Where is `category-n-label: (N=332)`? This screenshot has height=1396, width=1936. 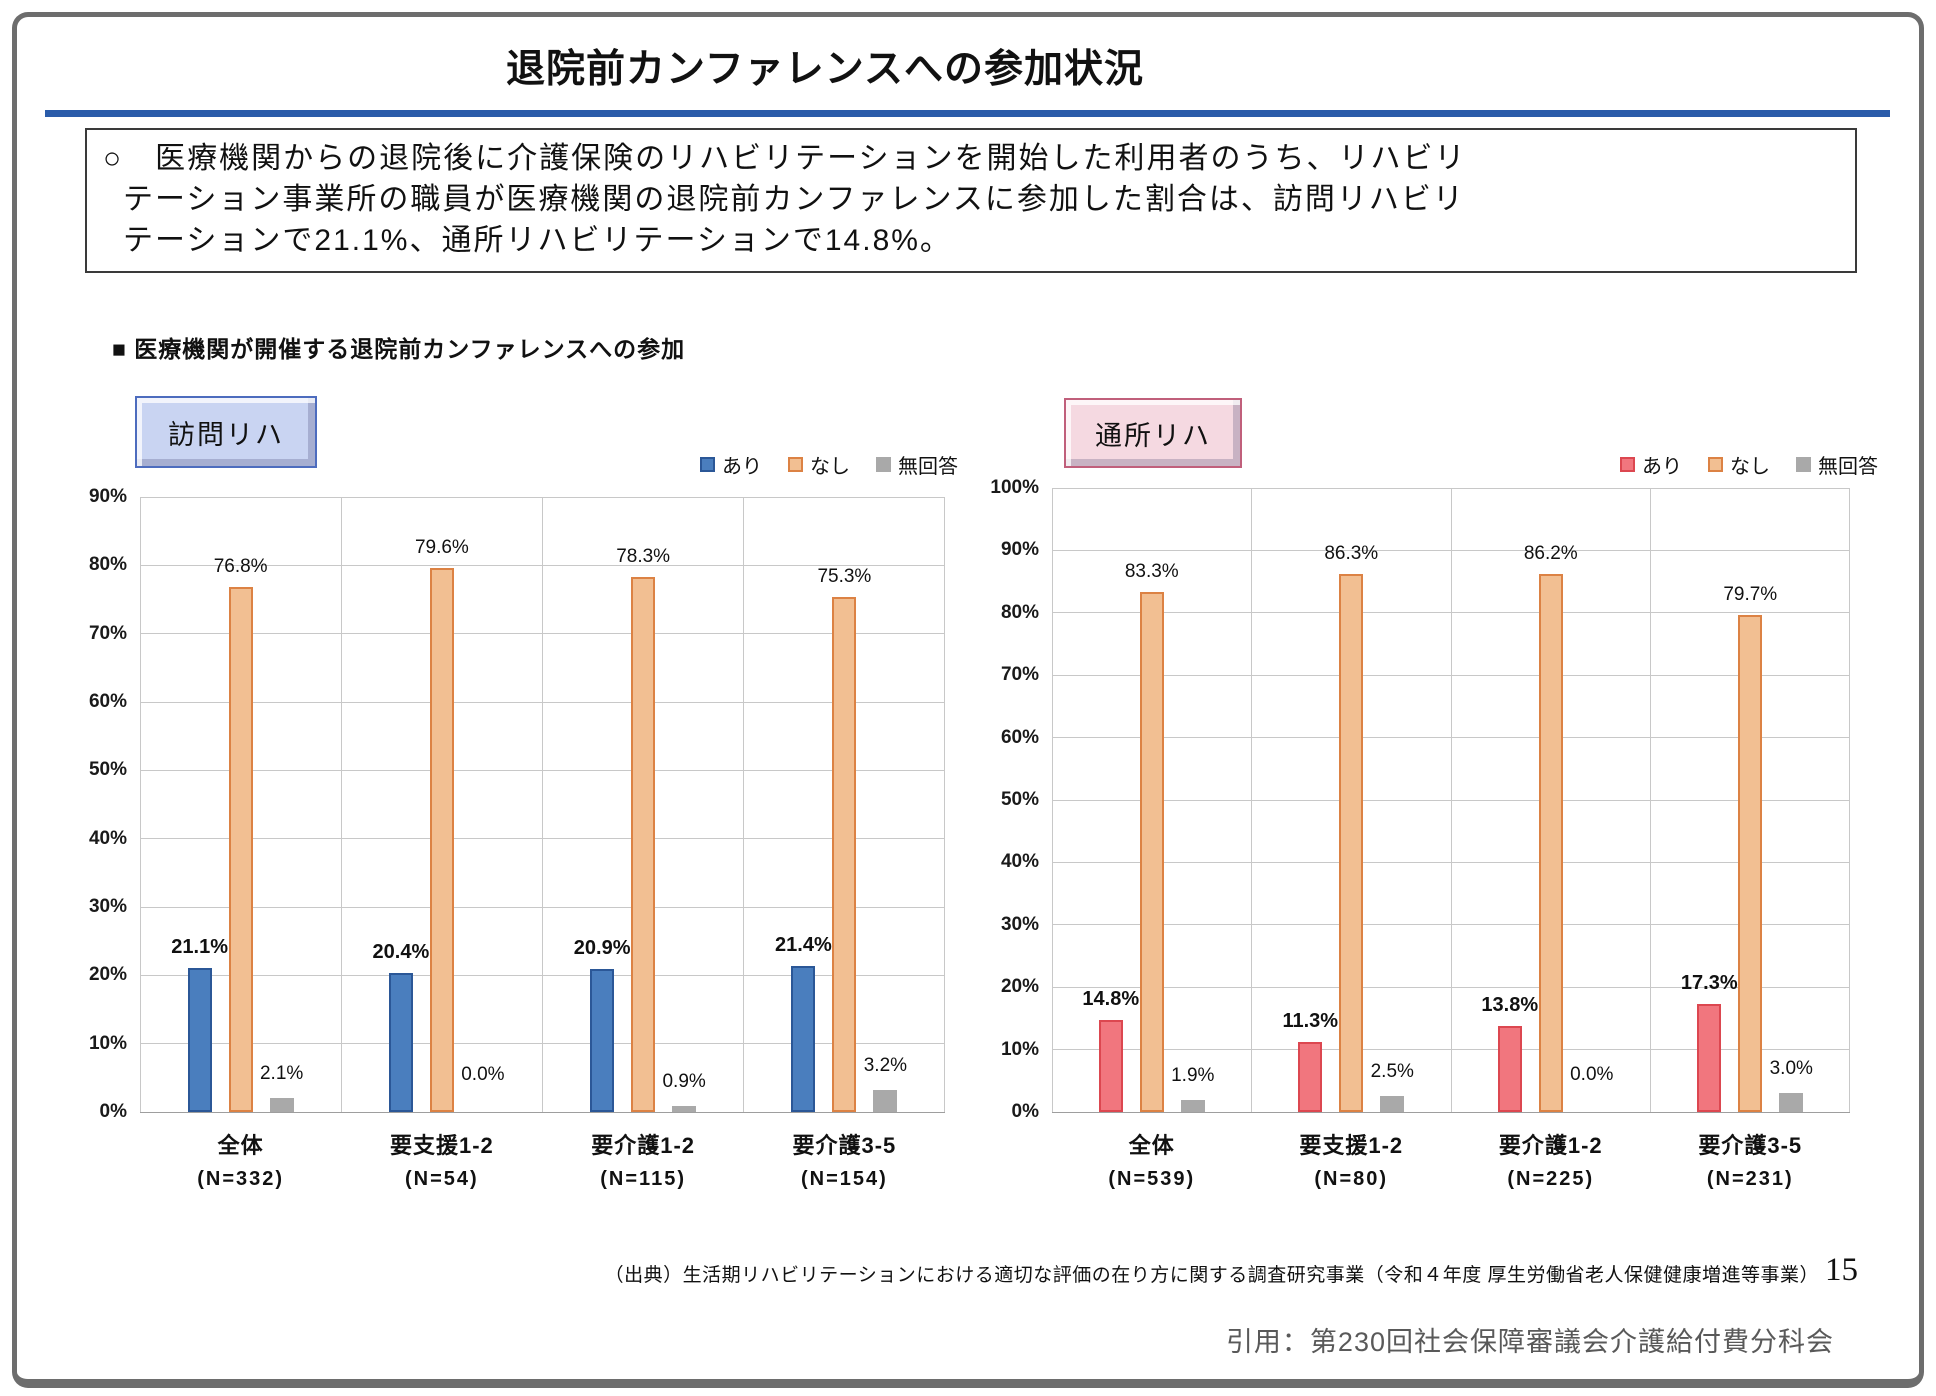
category-n-label: (N=332) is located at coordinates (241, 1179).